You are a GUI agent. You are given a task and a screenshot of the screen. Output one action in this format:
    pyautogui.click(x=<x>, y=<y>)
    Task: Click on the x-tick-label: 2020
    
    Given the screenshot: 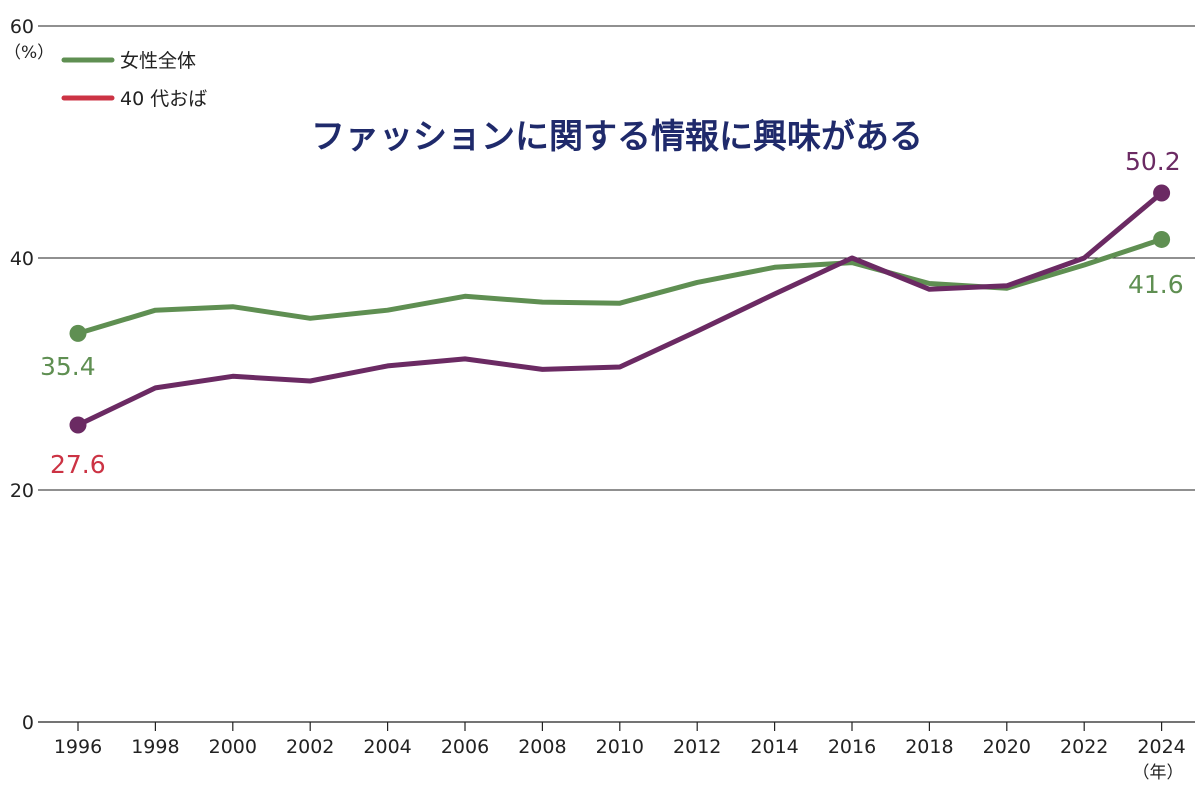 What is the action you would take?
    pyautogui.click(x=1007, y=747)
    